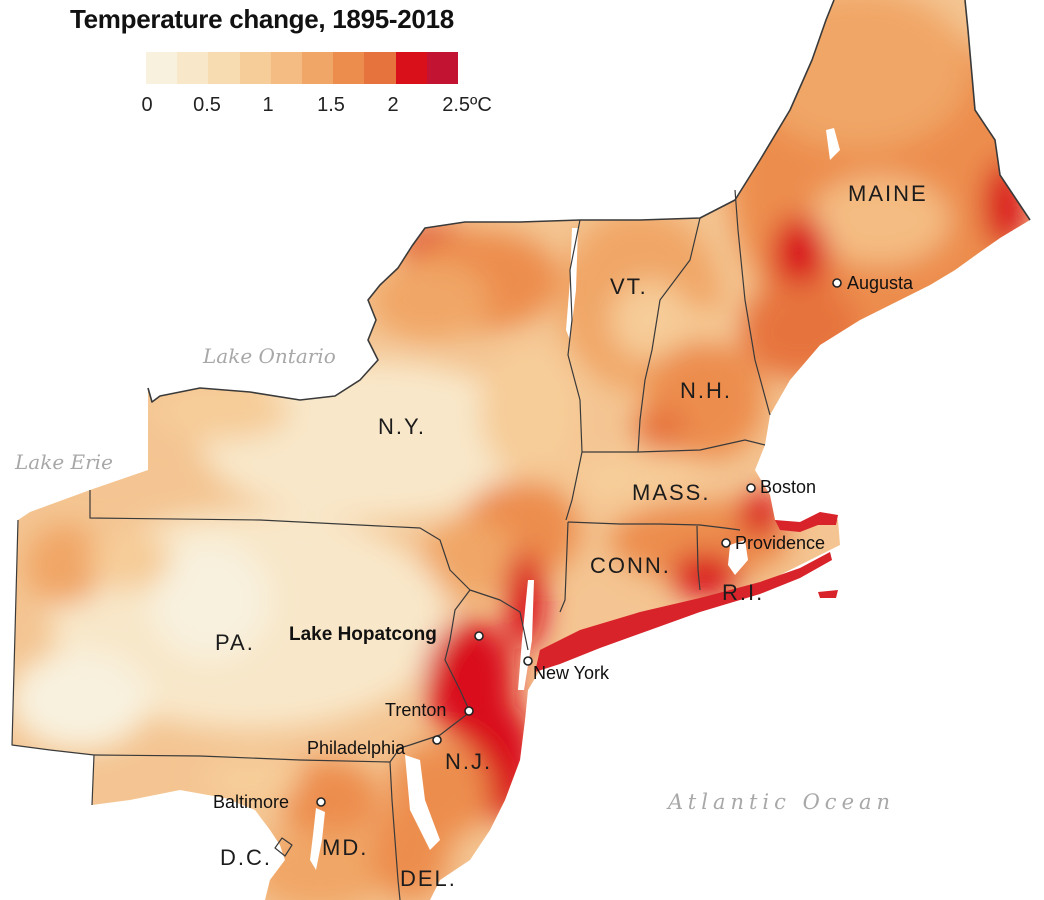  What do you see at coordinates (837, 283) in the screenshot?
I see `augusta-marker` at bounding box center [837, 283].